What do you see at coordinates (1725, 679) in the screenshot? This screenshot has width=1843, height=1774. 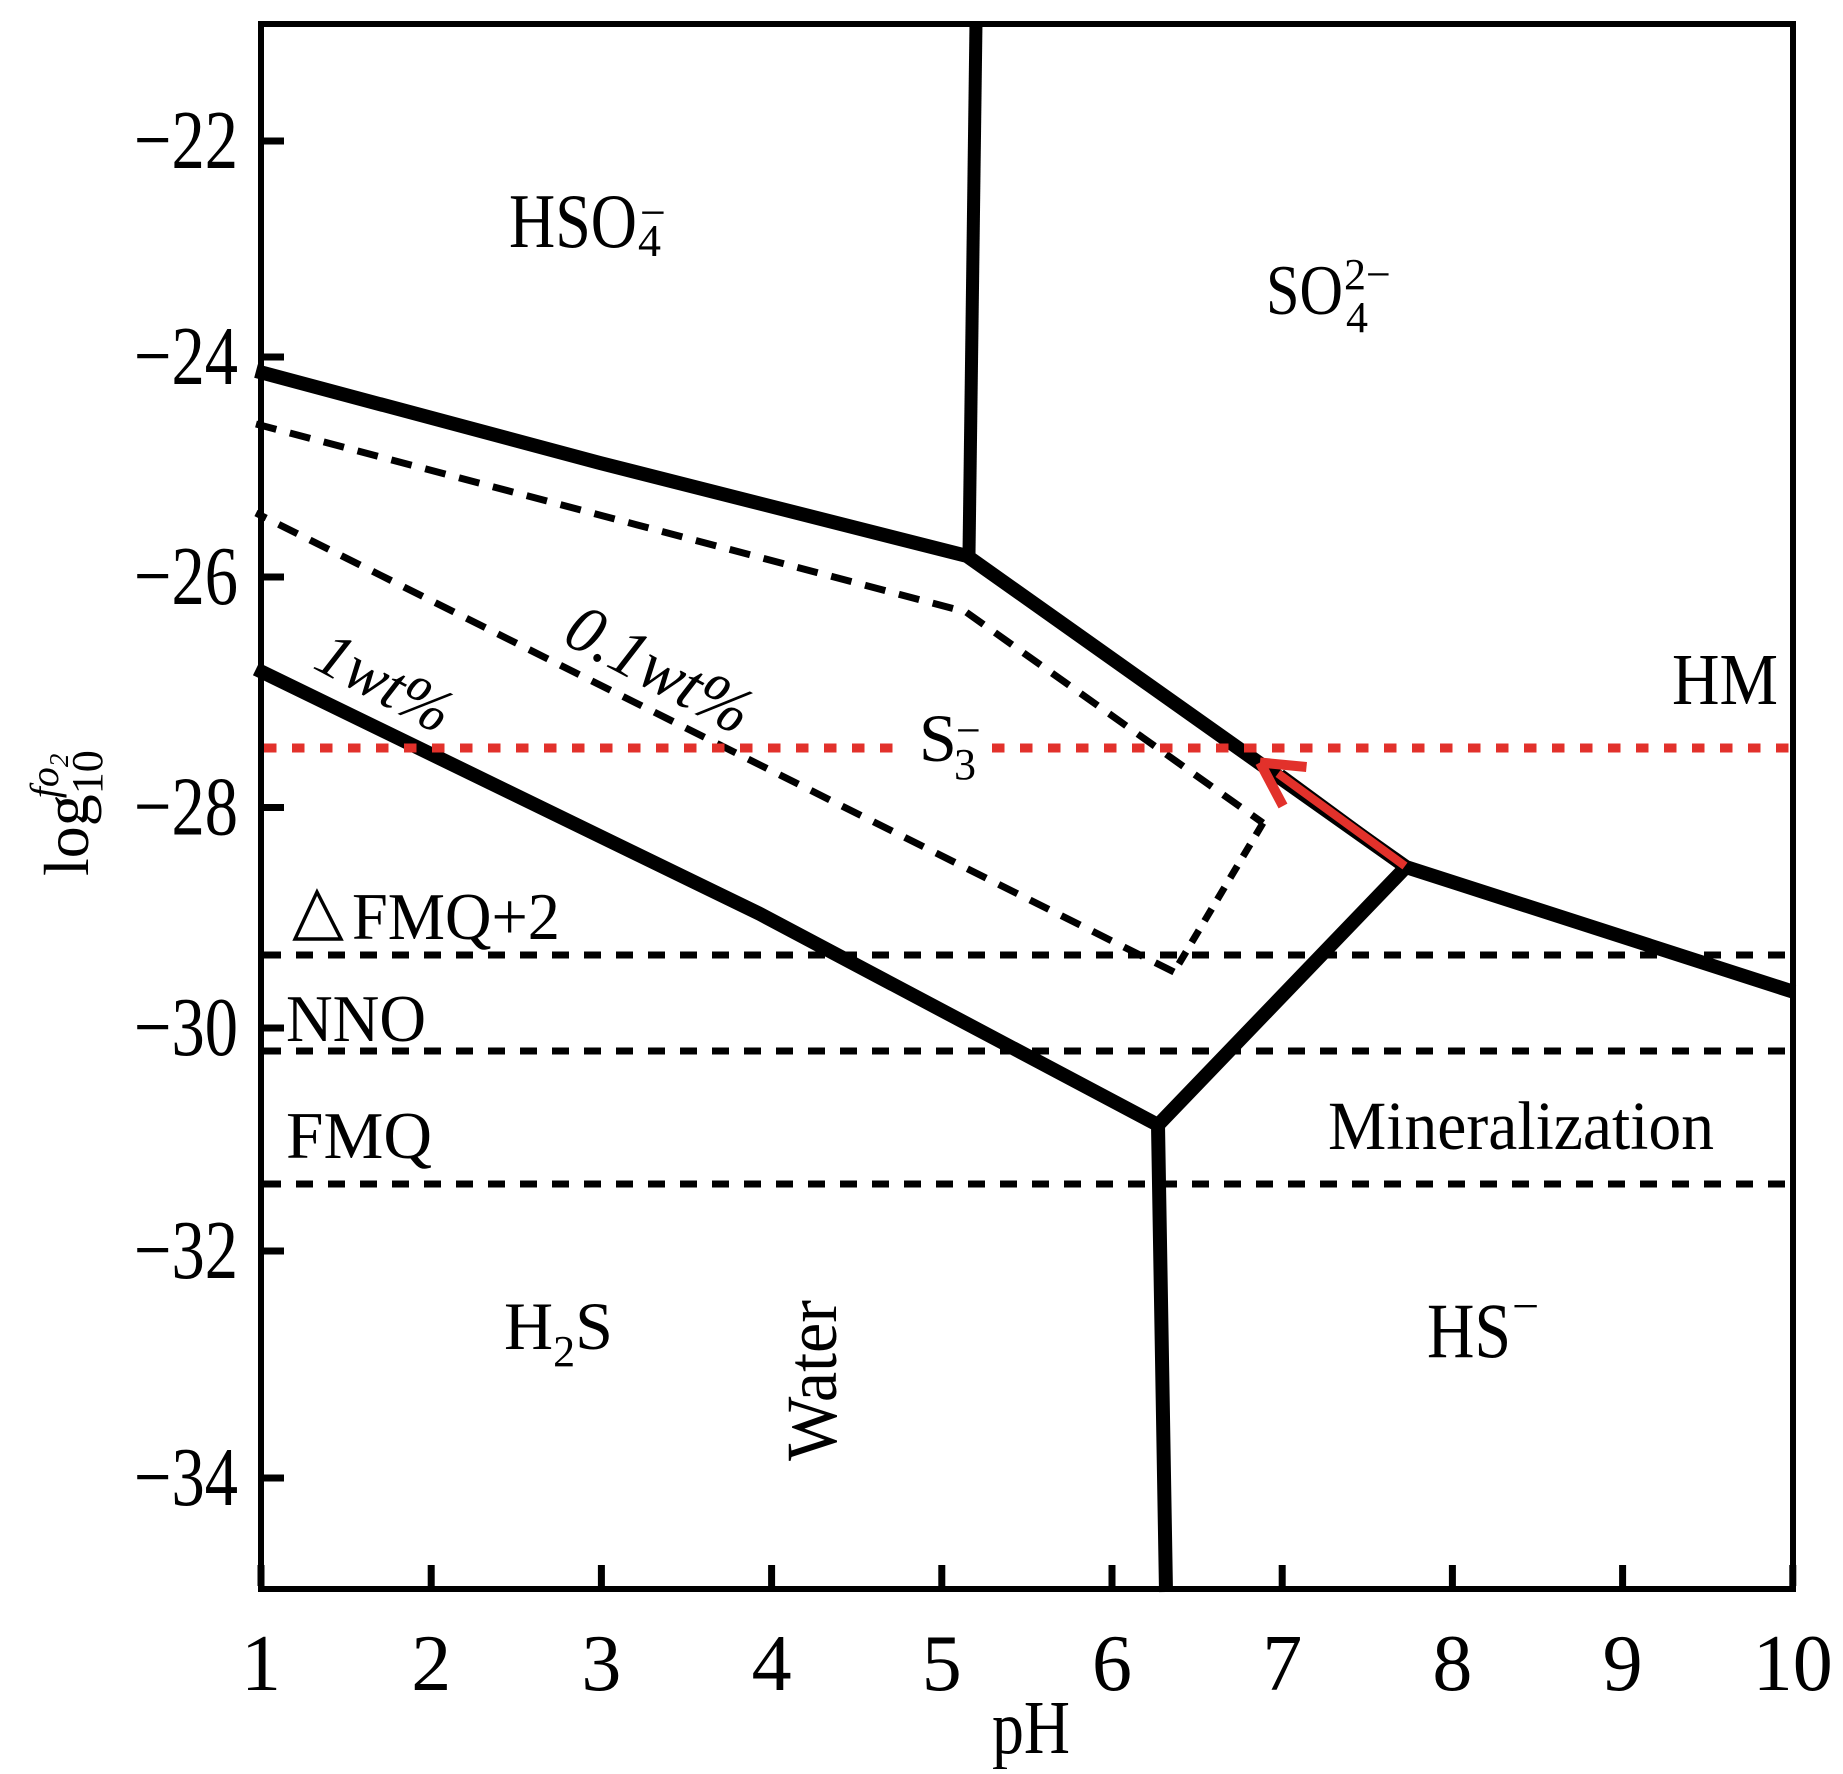 I see `svg-text: HM` at bounding box center [1725, 679].